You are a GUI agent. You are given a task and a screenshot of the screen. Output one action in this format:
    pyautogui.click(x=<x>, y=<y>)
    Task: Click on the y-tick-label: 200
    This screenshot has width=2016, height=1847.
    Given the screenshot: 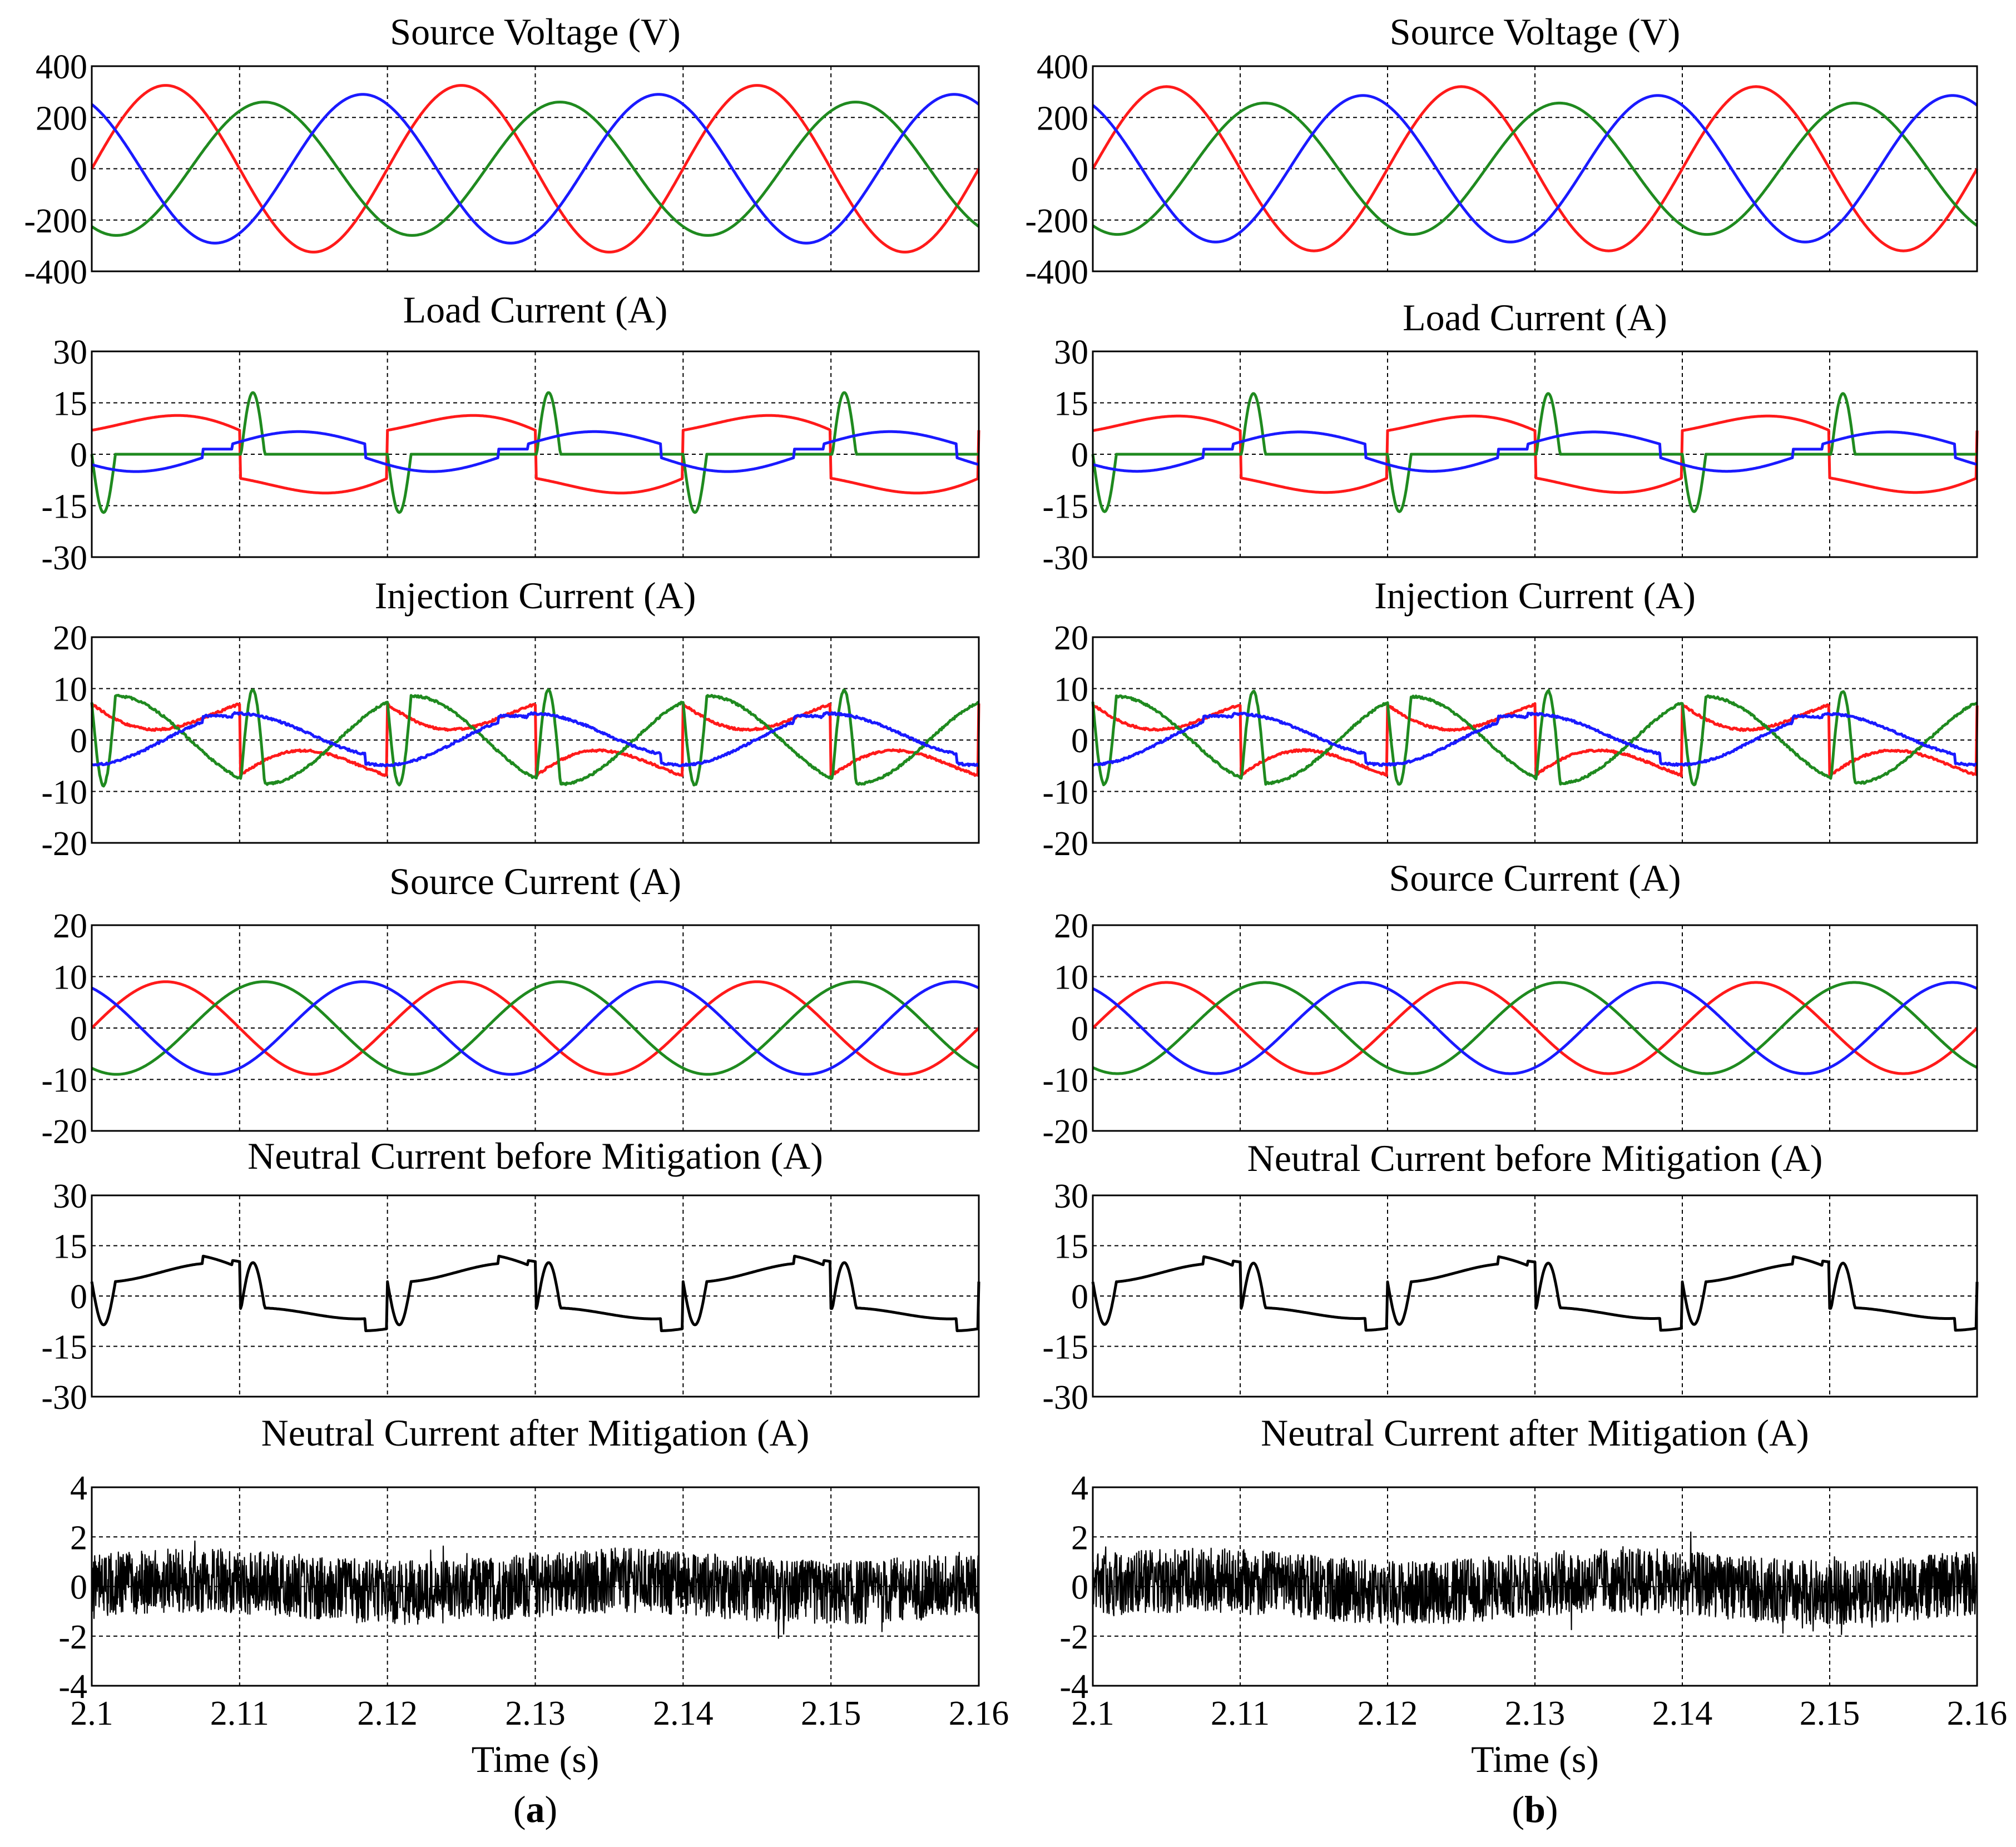 What is the action you would take?
    pyautogui.click(x=1062, y=118)
    